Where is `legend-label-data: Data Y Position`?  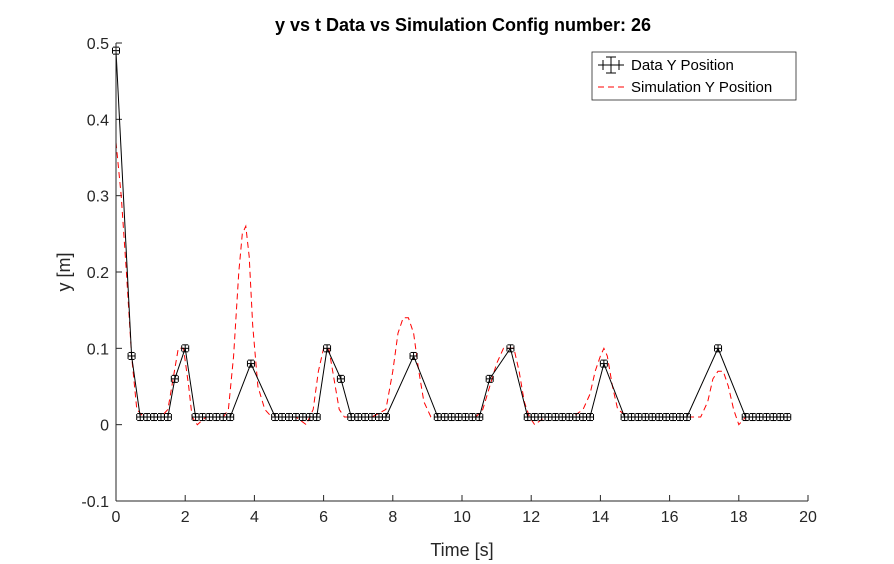
legend-label-data: Data Y Position is located at coordinates (682, 65).